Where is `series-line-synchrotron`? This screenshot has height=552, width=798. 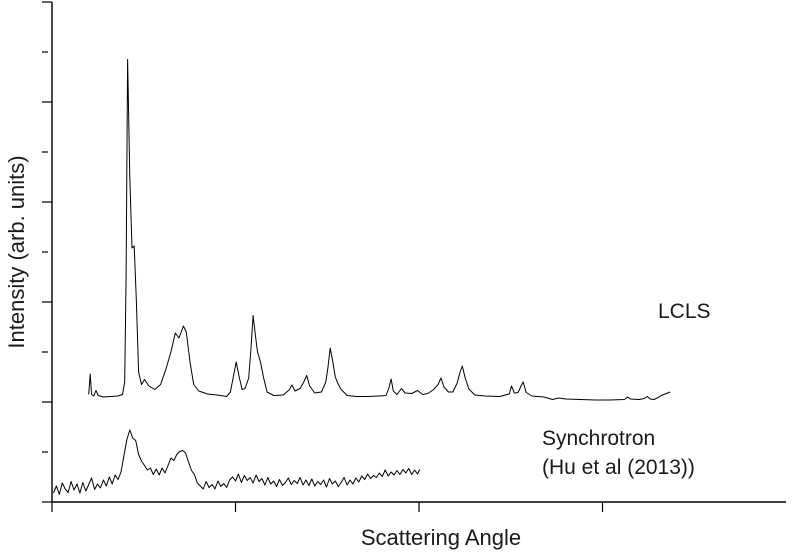 series-line-synchrotron is located at coordinates (237, 462).